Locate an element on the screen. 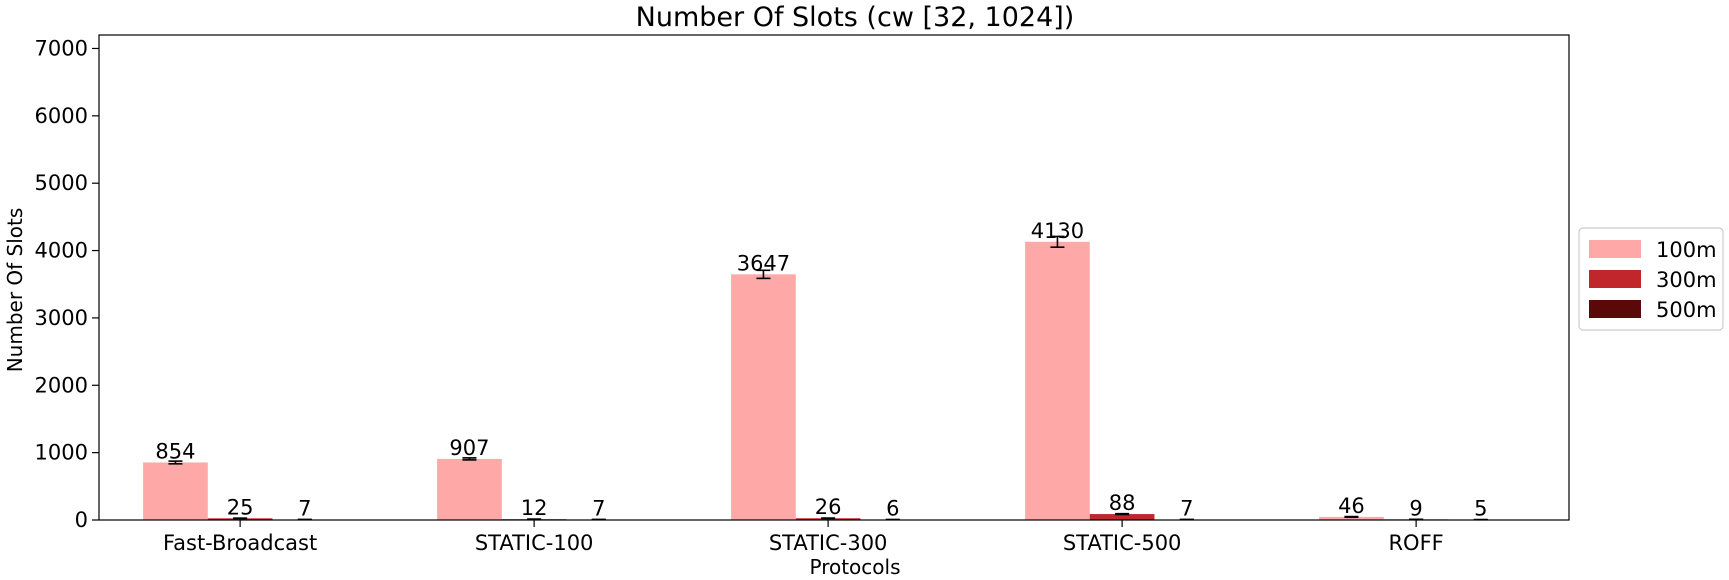 The width and height of the screenshot is (1729, 580). legend: 100m 300m 500m is located at coordinates (1651, 279).